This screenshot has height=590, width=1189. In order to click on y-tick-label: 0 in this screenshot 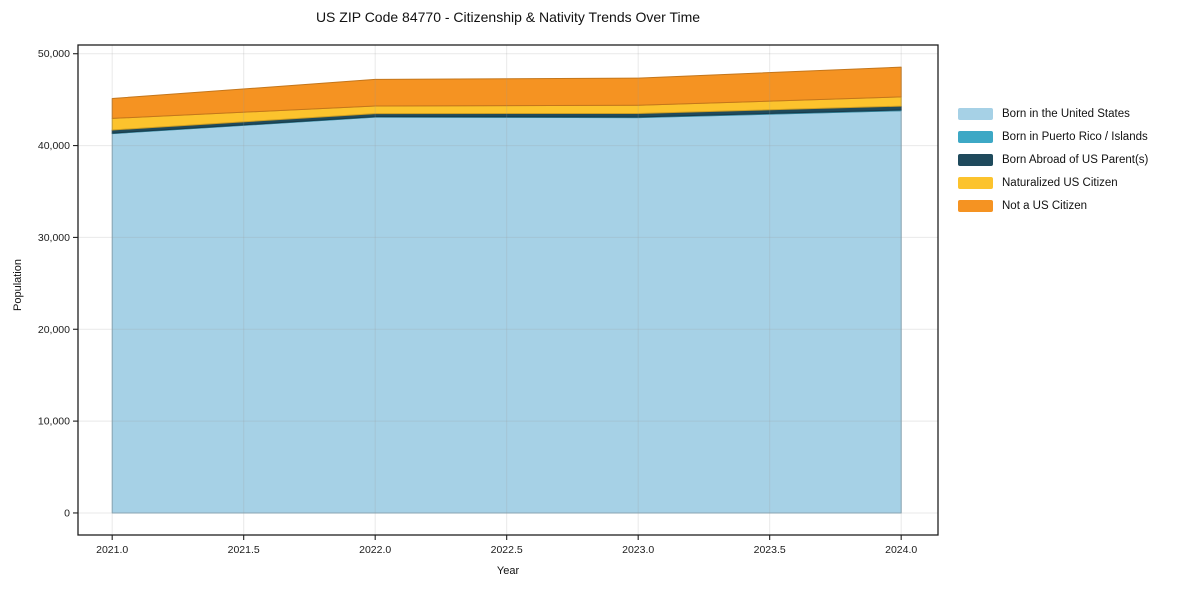, I will do `click(67, 513)`.